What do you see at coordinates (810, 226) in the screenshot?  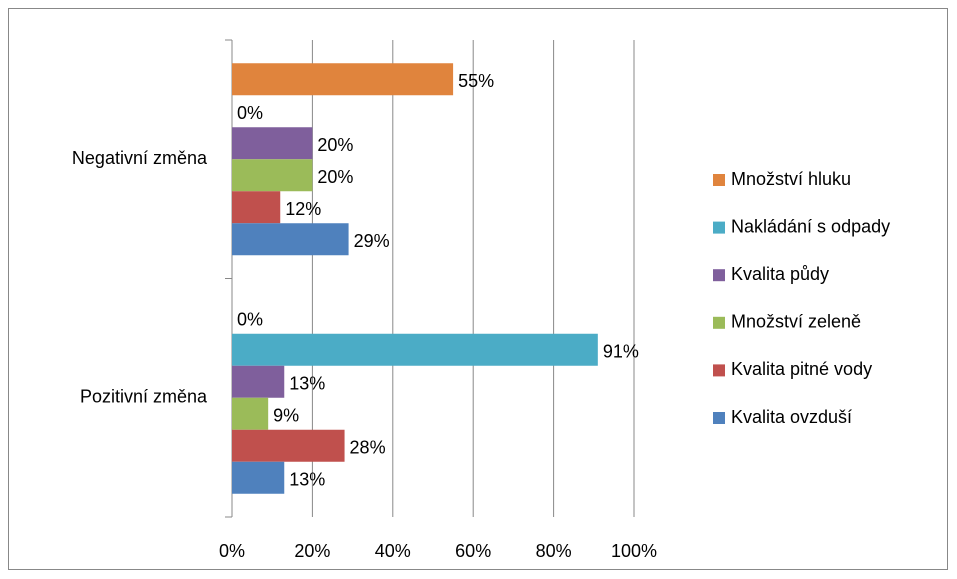 I see `legend-label: Nakládání s odpady` at bounding box center [810, 226].